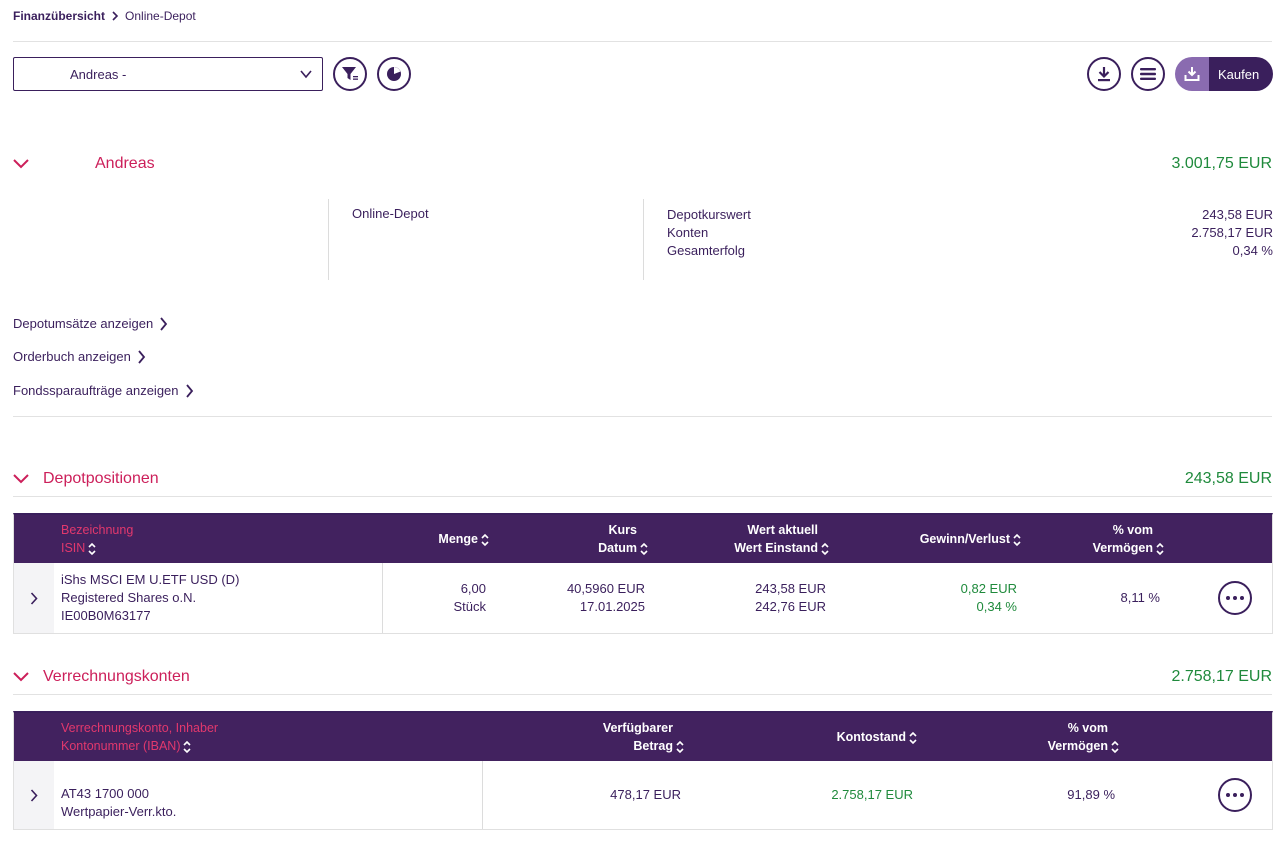  Describe the element at coordinates (125, 163) in the screenshot. I see `owner-name: Andreas` at that location.